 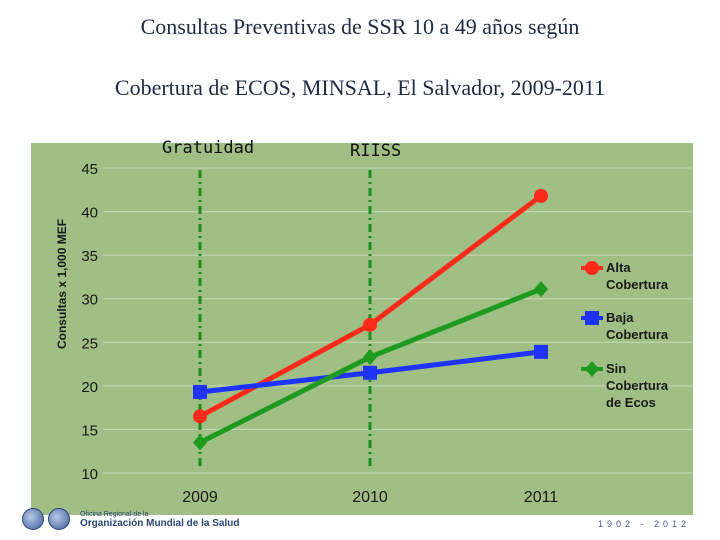 I want to click on y-axis-label: Consultas x 1,000 MEF, so click(x=62, y=284).